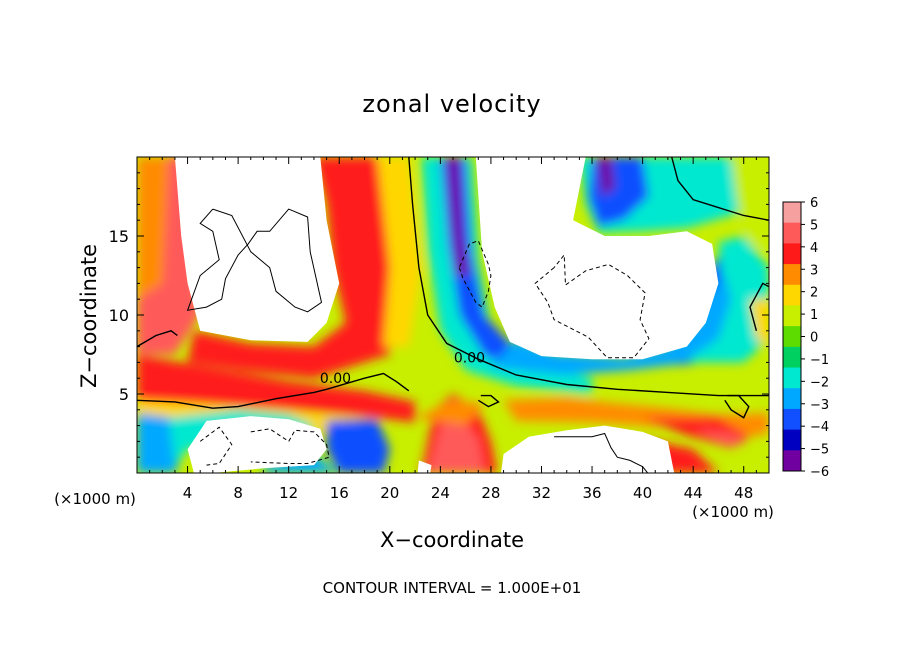 The height and width of the screenshot is (658, 904). Describe the element at coordinates (819, 382) in the screenshot. I see `colorbar-label: −2` at that location.